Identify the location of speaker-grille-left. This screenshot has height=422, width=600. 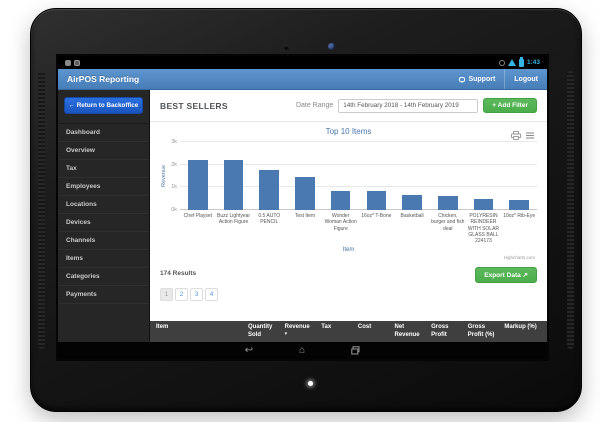
(41, 210).